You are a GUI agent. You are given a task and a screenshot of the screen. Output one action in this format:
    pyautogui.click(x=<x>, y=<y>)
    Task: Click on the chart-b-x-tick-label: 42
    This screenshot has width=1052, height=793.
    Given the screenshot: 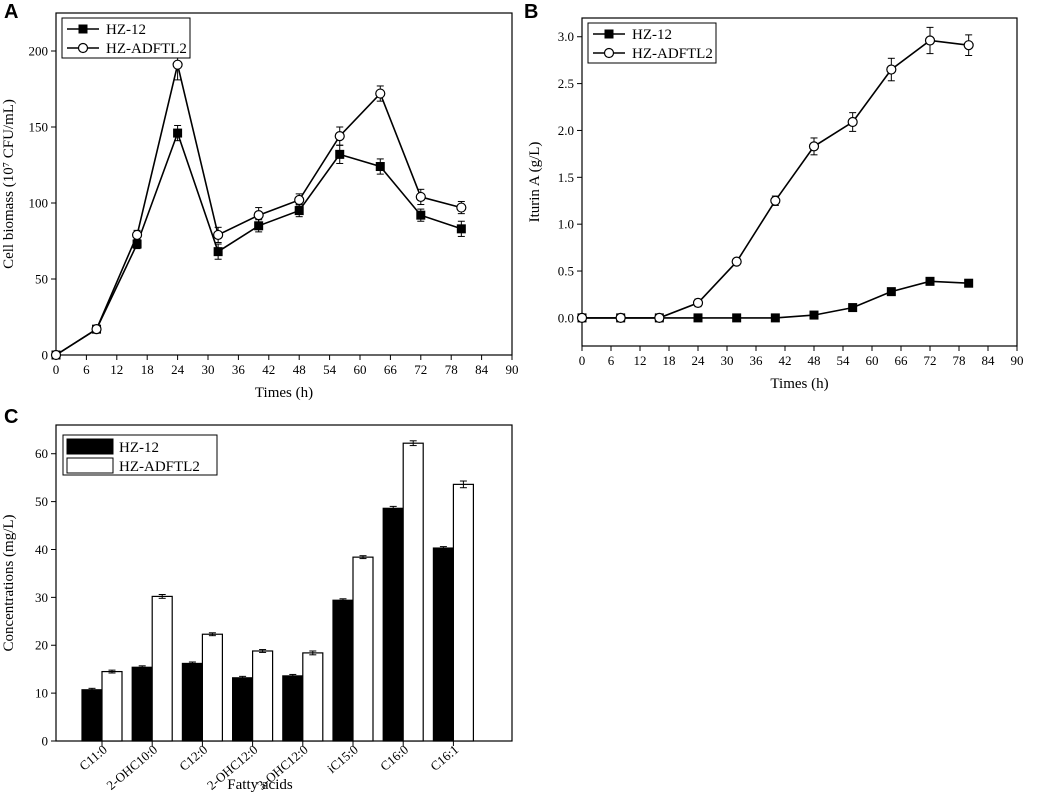 What is the action you would take?
    pyautogui.click(x=785, y=360)
    